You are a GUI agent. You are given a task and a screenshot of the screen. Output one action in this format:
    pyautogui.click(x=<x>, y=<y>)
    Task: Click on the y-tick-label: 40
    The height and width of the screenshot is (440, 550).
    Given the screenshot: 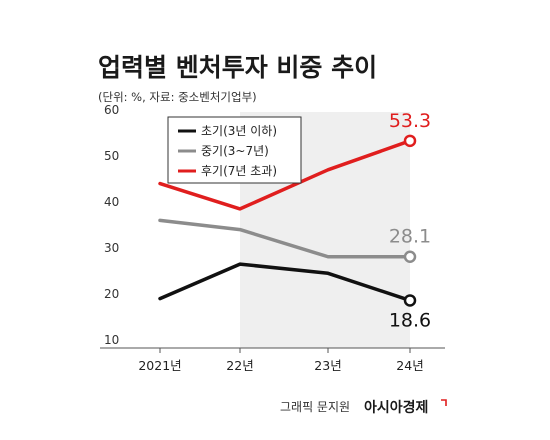 What is the action you would take?
    pyautogui.click(x=111, y=202)
    